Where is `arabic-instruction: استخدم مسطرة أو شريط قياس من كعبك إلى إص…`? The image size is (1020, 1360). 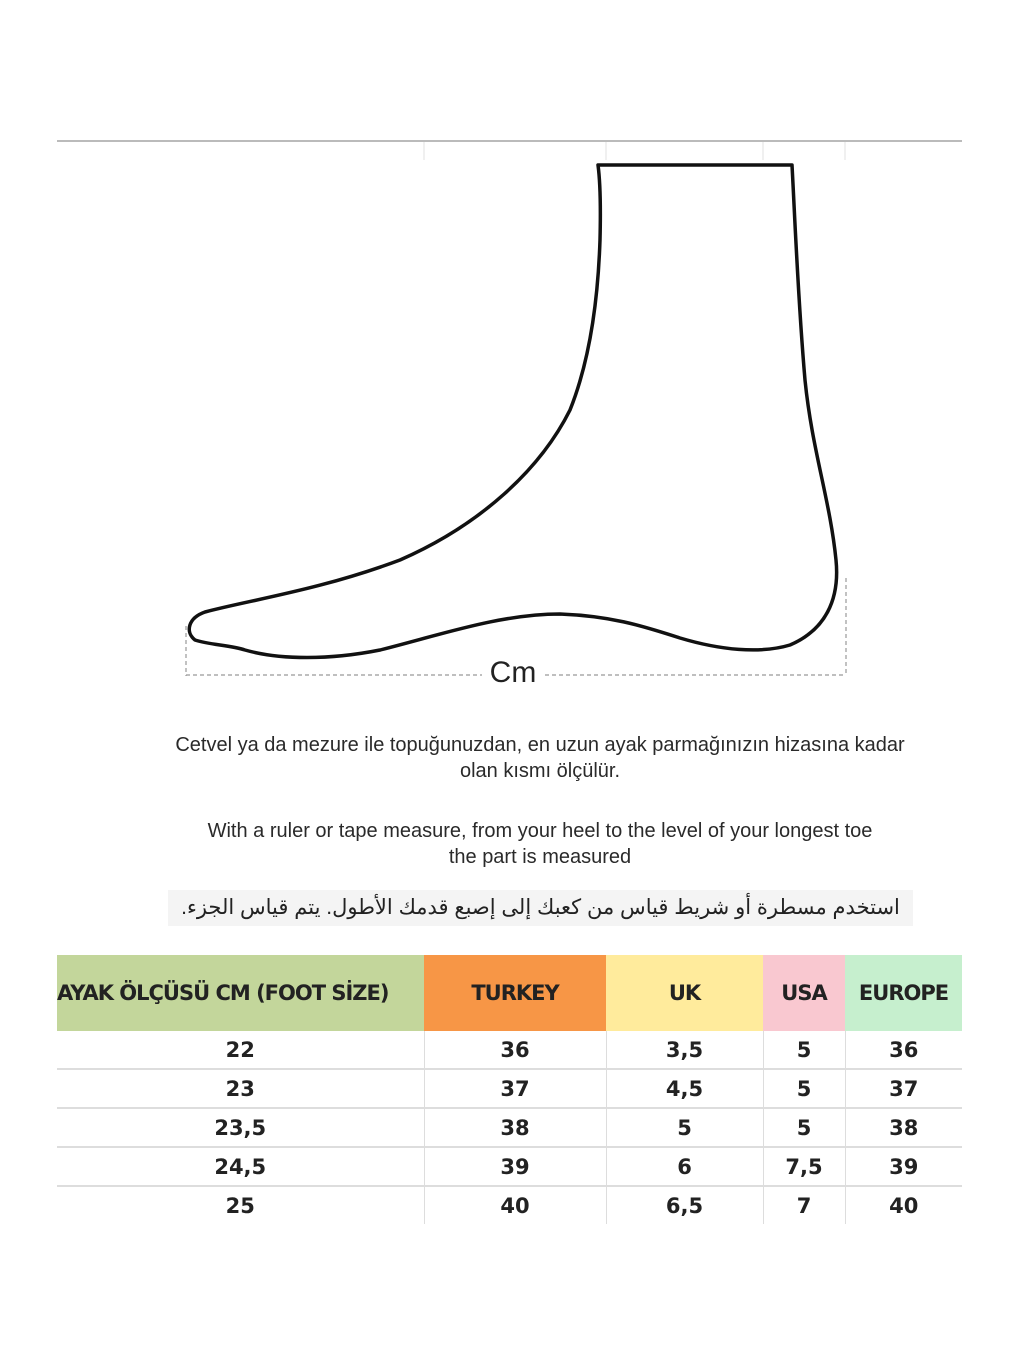
arabic-instruction: استخدم مسطرة أو شريط قياس من كعبك إلى إص… is located at coordinates (540, 908).